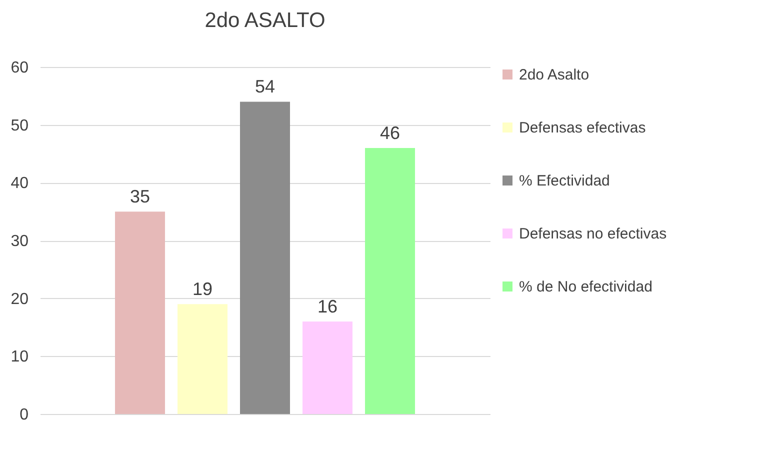 The width and height of the screenshot is (779, 468). What do you see at coordinates (140, 196) in the screenshot?
I see `data-label: 35` at bounding box center [140, 196].